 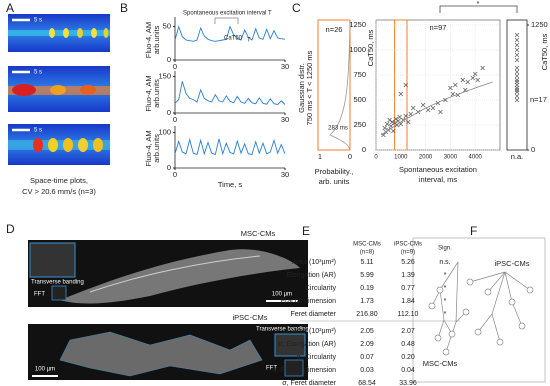 What do you see at coordinates (334, 29) in the screenshot?
I see `marginal-n-label: n=26` at bounding box center [334, 29].